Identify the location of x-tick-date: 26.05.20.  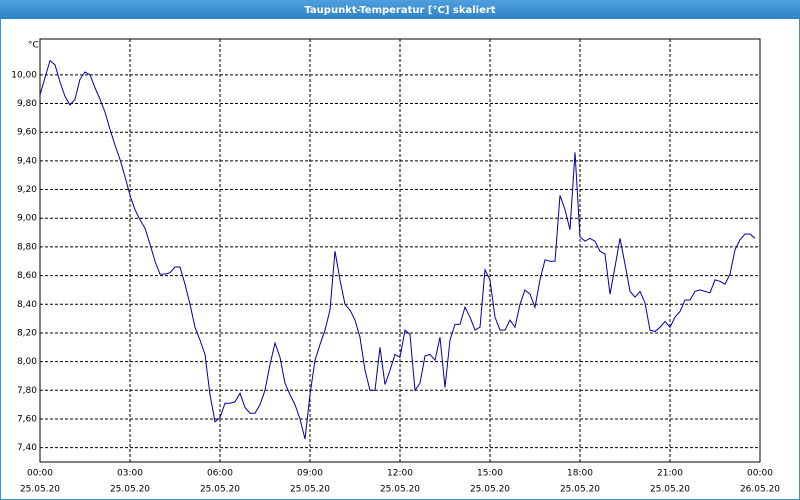
(760, 490).